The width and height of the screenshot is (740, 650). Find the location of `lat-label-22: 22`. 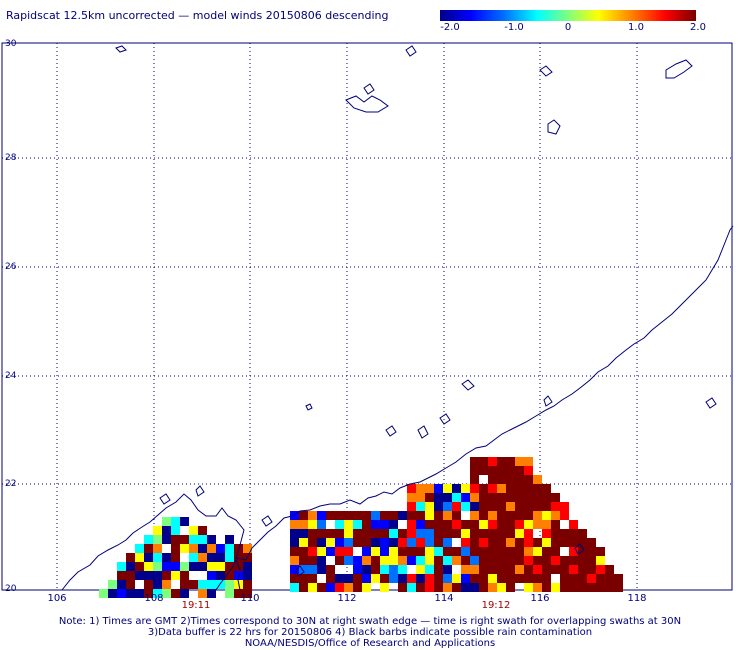

lat-label-22: 22 is located at coordinates (11, 484).